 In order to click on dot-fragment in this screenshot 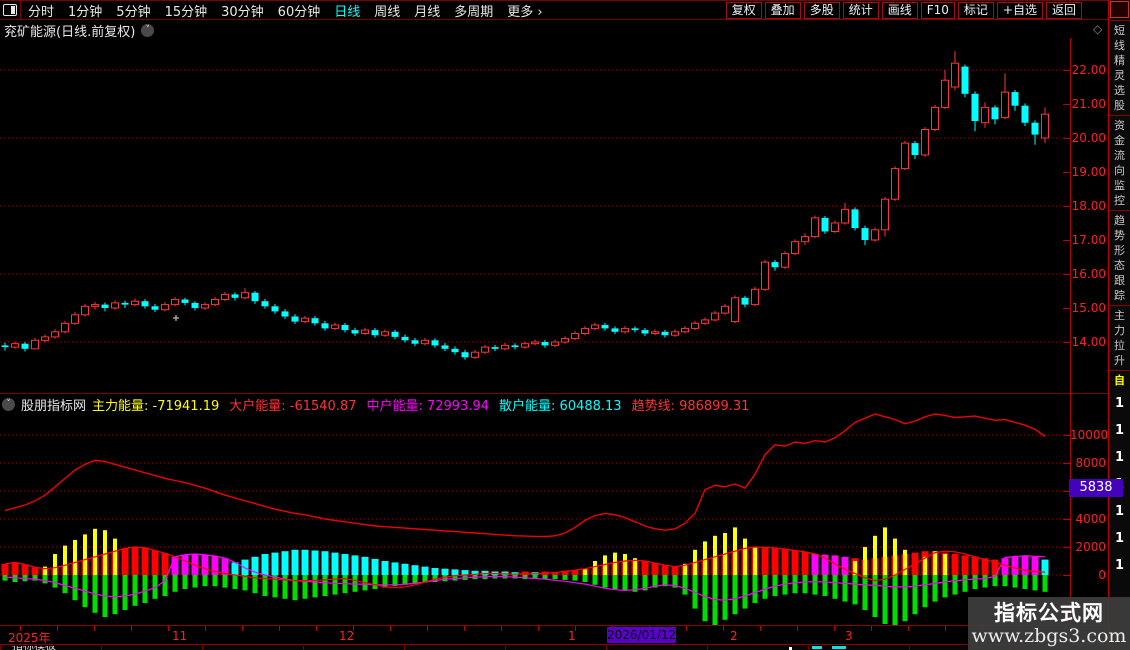, I will do `click(790, 648)`.